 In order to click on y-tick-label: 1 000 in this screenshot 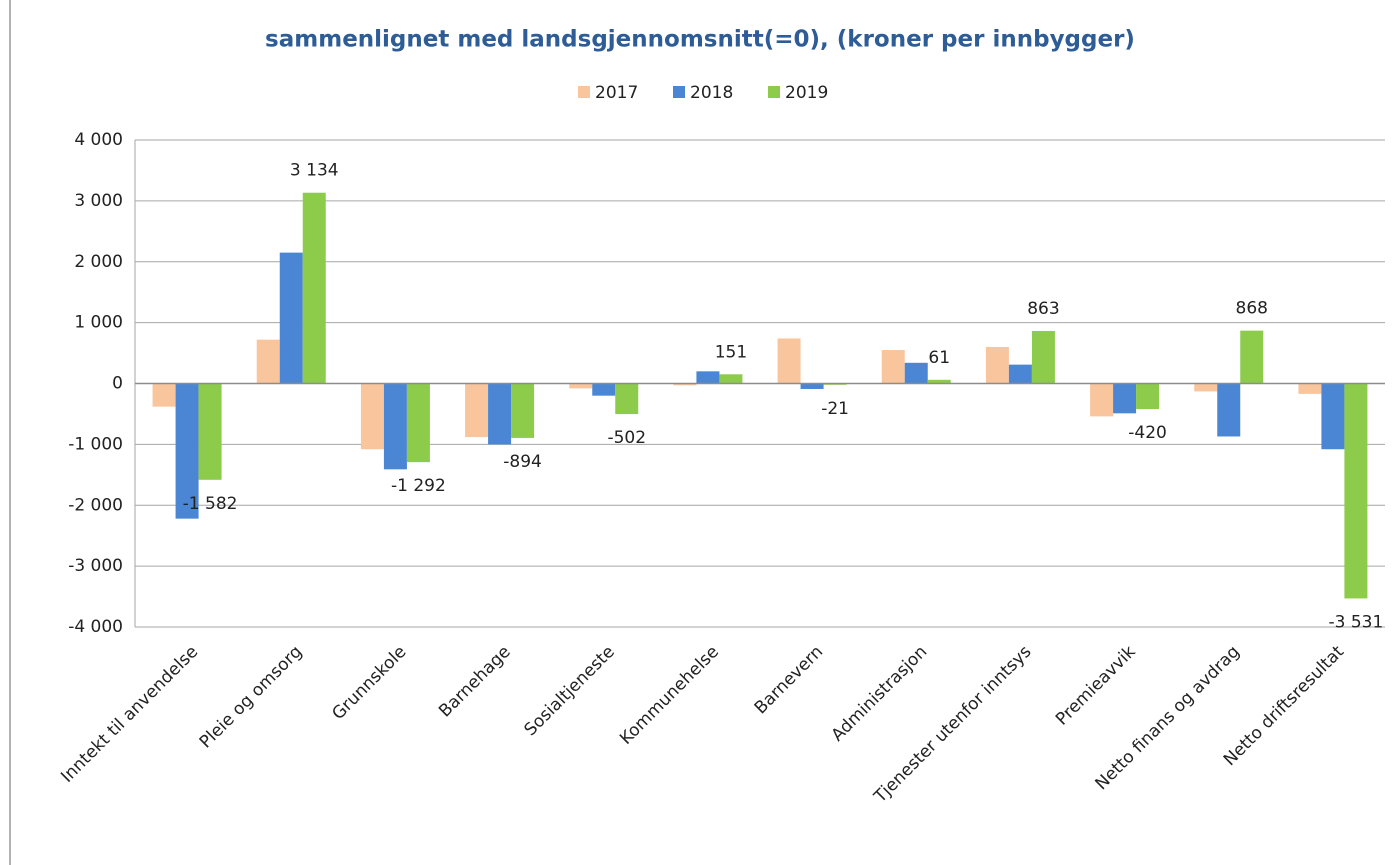, I will do `click(98, 323)`.